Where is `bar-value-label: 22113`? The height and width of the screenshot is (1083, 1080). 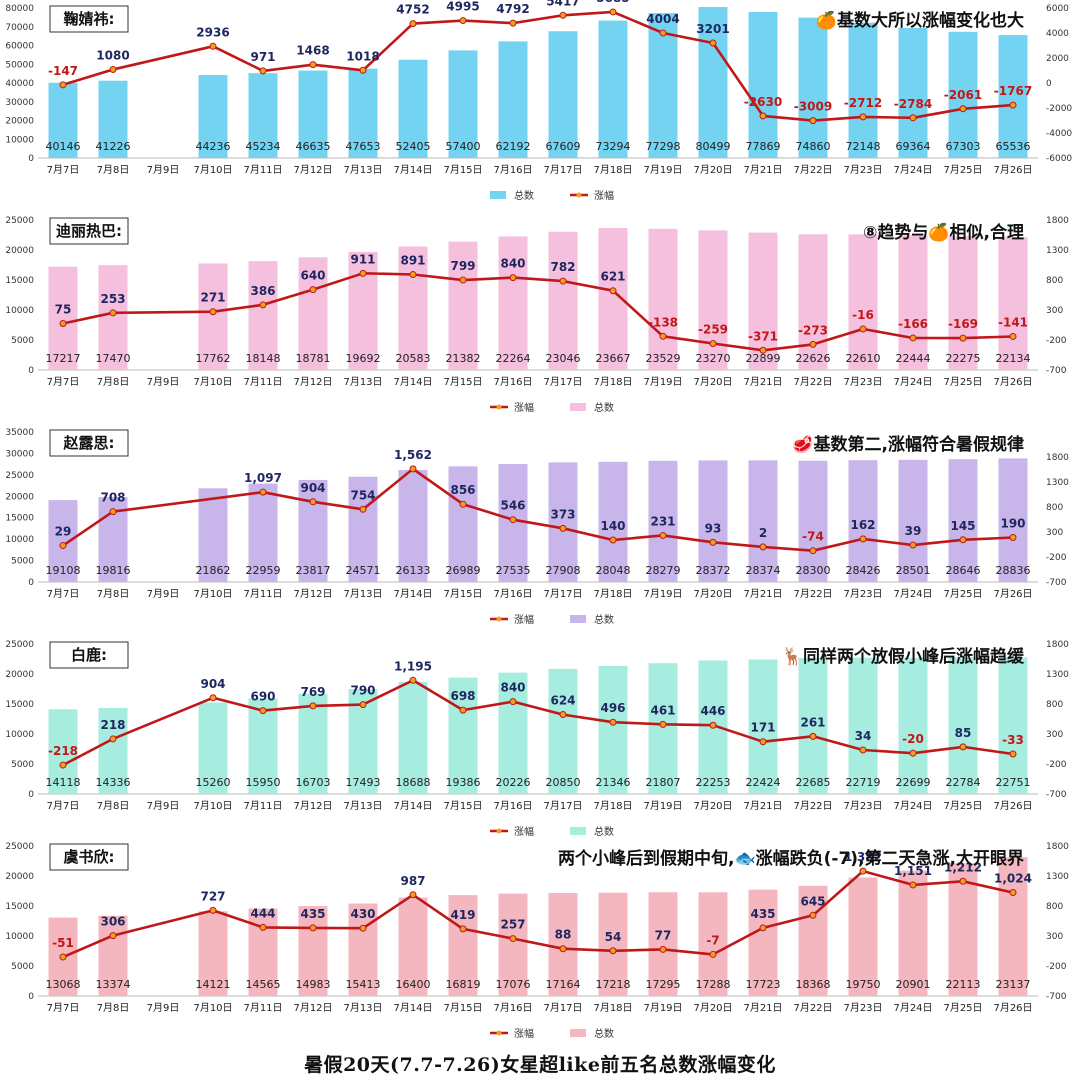 bar-value-label: 22113 is located at coordinates (963, 984).